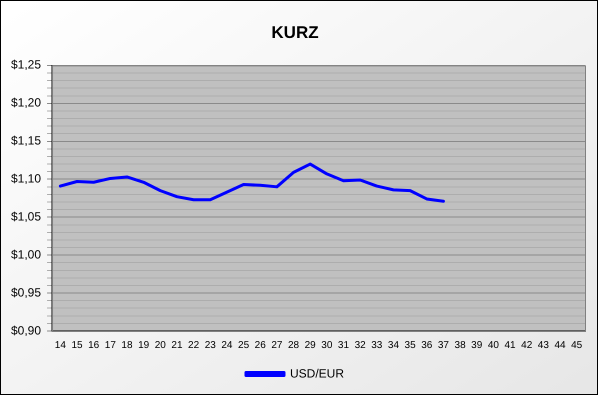 The width and height of the screenshot is (598, 395). What do you see at coordinates (26, 330) in the screenshot?
I see `y-tick-label: $0,90` at bounding box center [26, 330].